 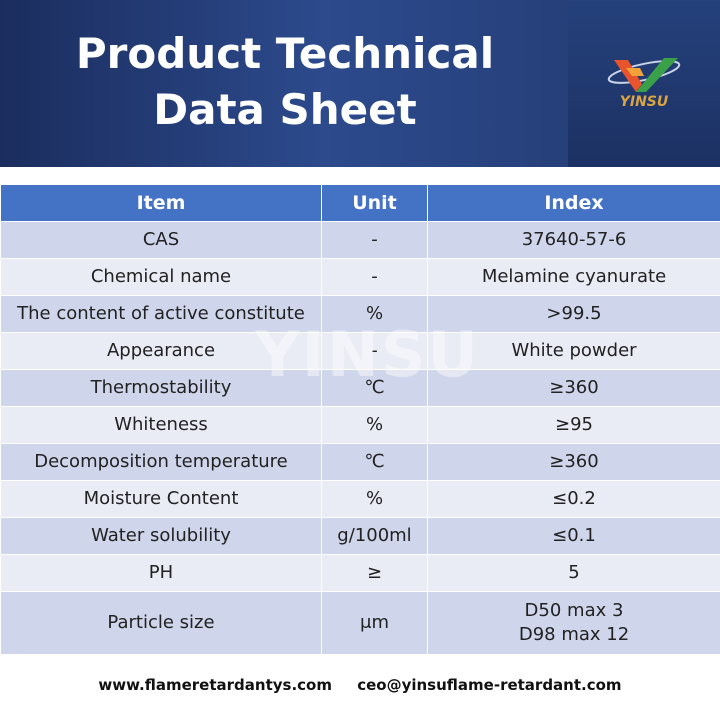 What do you see at coordinates (573, 623) in the screenshot?
I see `table-cell: D50 max 3 D98 max 12` at bounding box center [573, 623].